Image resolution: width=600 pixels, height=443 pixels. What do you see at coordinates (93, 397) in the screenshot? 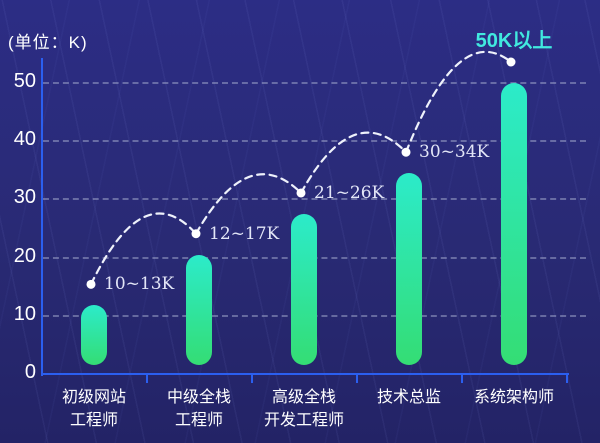
I see `category-label-line: 初级网站` at bounding box center [93, 397].